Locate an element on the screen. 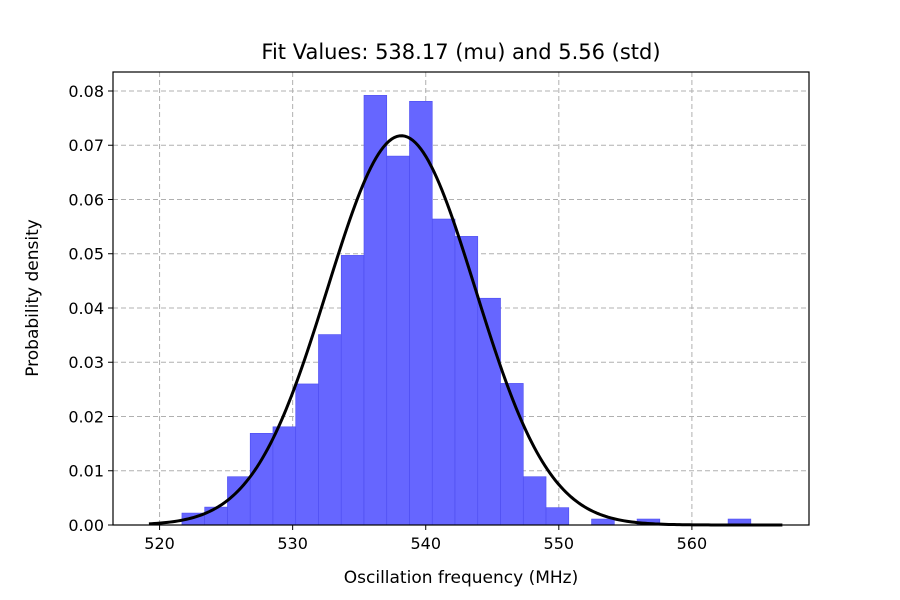 The width and height of the screenshot is (900, 600). y-tick-label: 0.04 is located at coordinates (86, 308).